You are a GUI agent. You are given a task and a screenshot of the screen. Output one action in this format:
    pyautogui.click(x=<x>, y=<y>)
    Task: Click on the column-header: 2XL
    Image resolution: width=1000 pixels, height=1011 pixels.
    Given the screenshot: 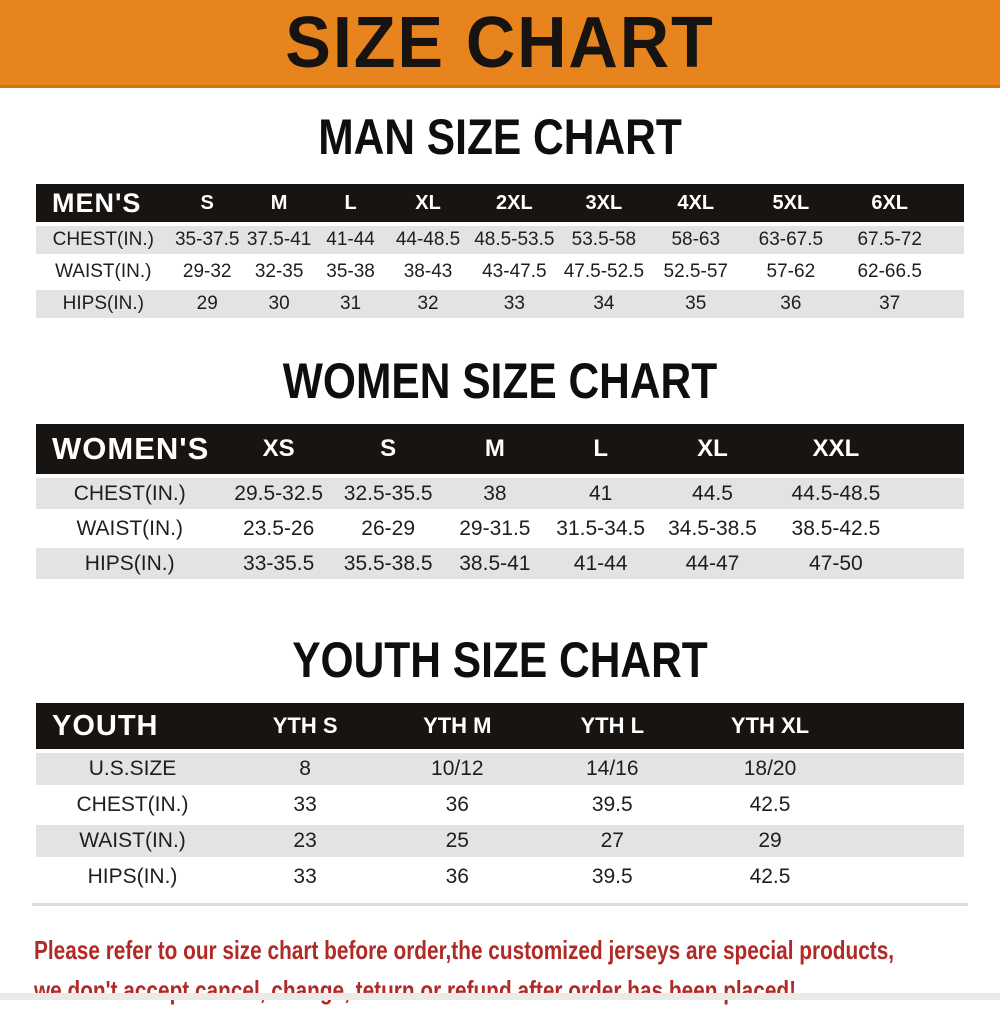 What is the action you would take?
    pyautogui.click(x=514, y=203)
    